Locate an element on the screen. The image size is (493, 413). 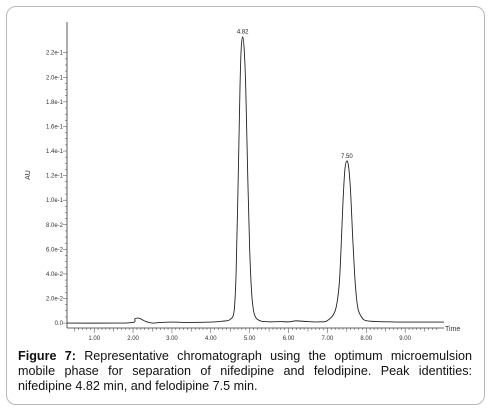
x-tick-label: 3.00 is located at coordinates (172, 339).